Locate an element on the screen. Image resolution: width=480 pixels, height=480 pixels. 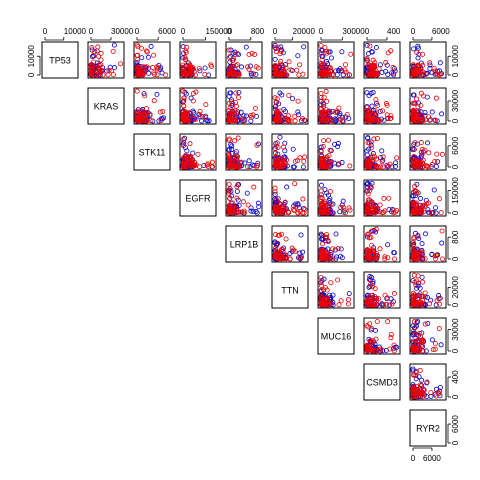
right-tick-label: 0 is located at coordinates (455, 258).